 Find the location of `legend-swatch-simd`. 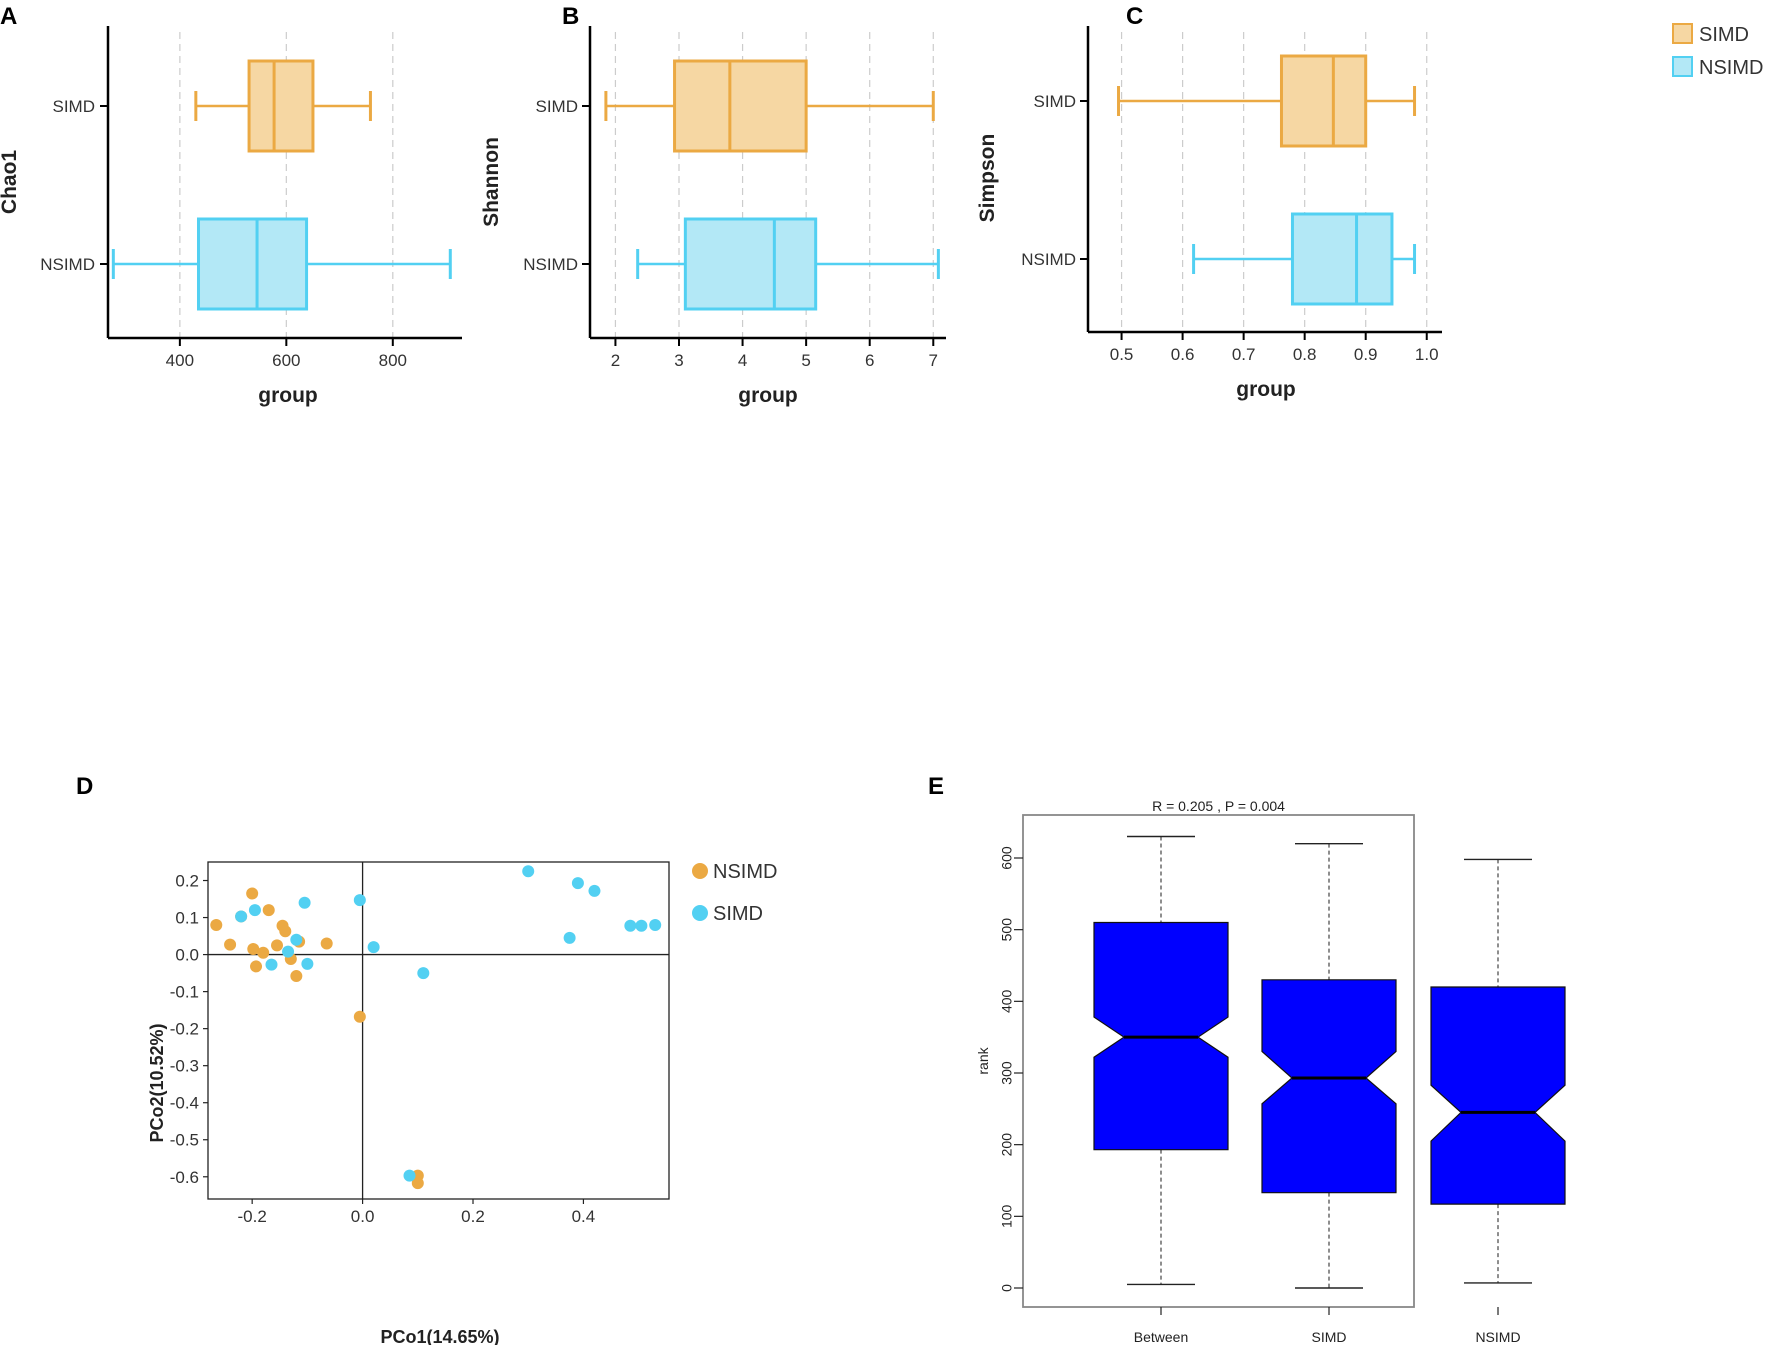

legend-swatch-simd is located at coordinates (1682, 33).